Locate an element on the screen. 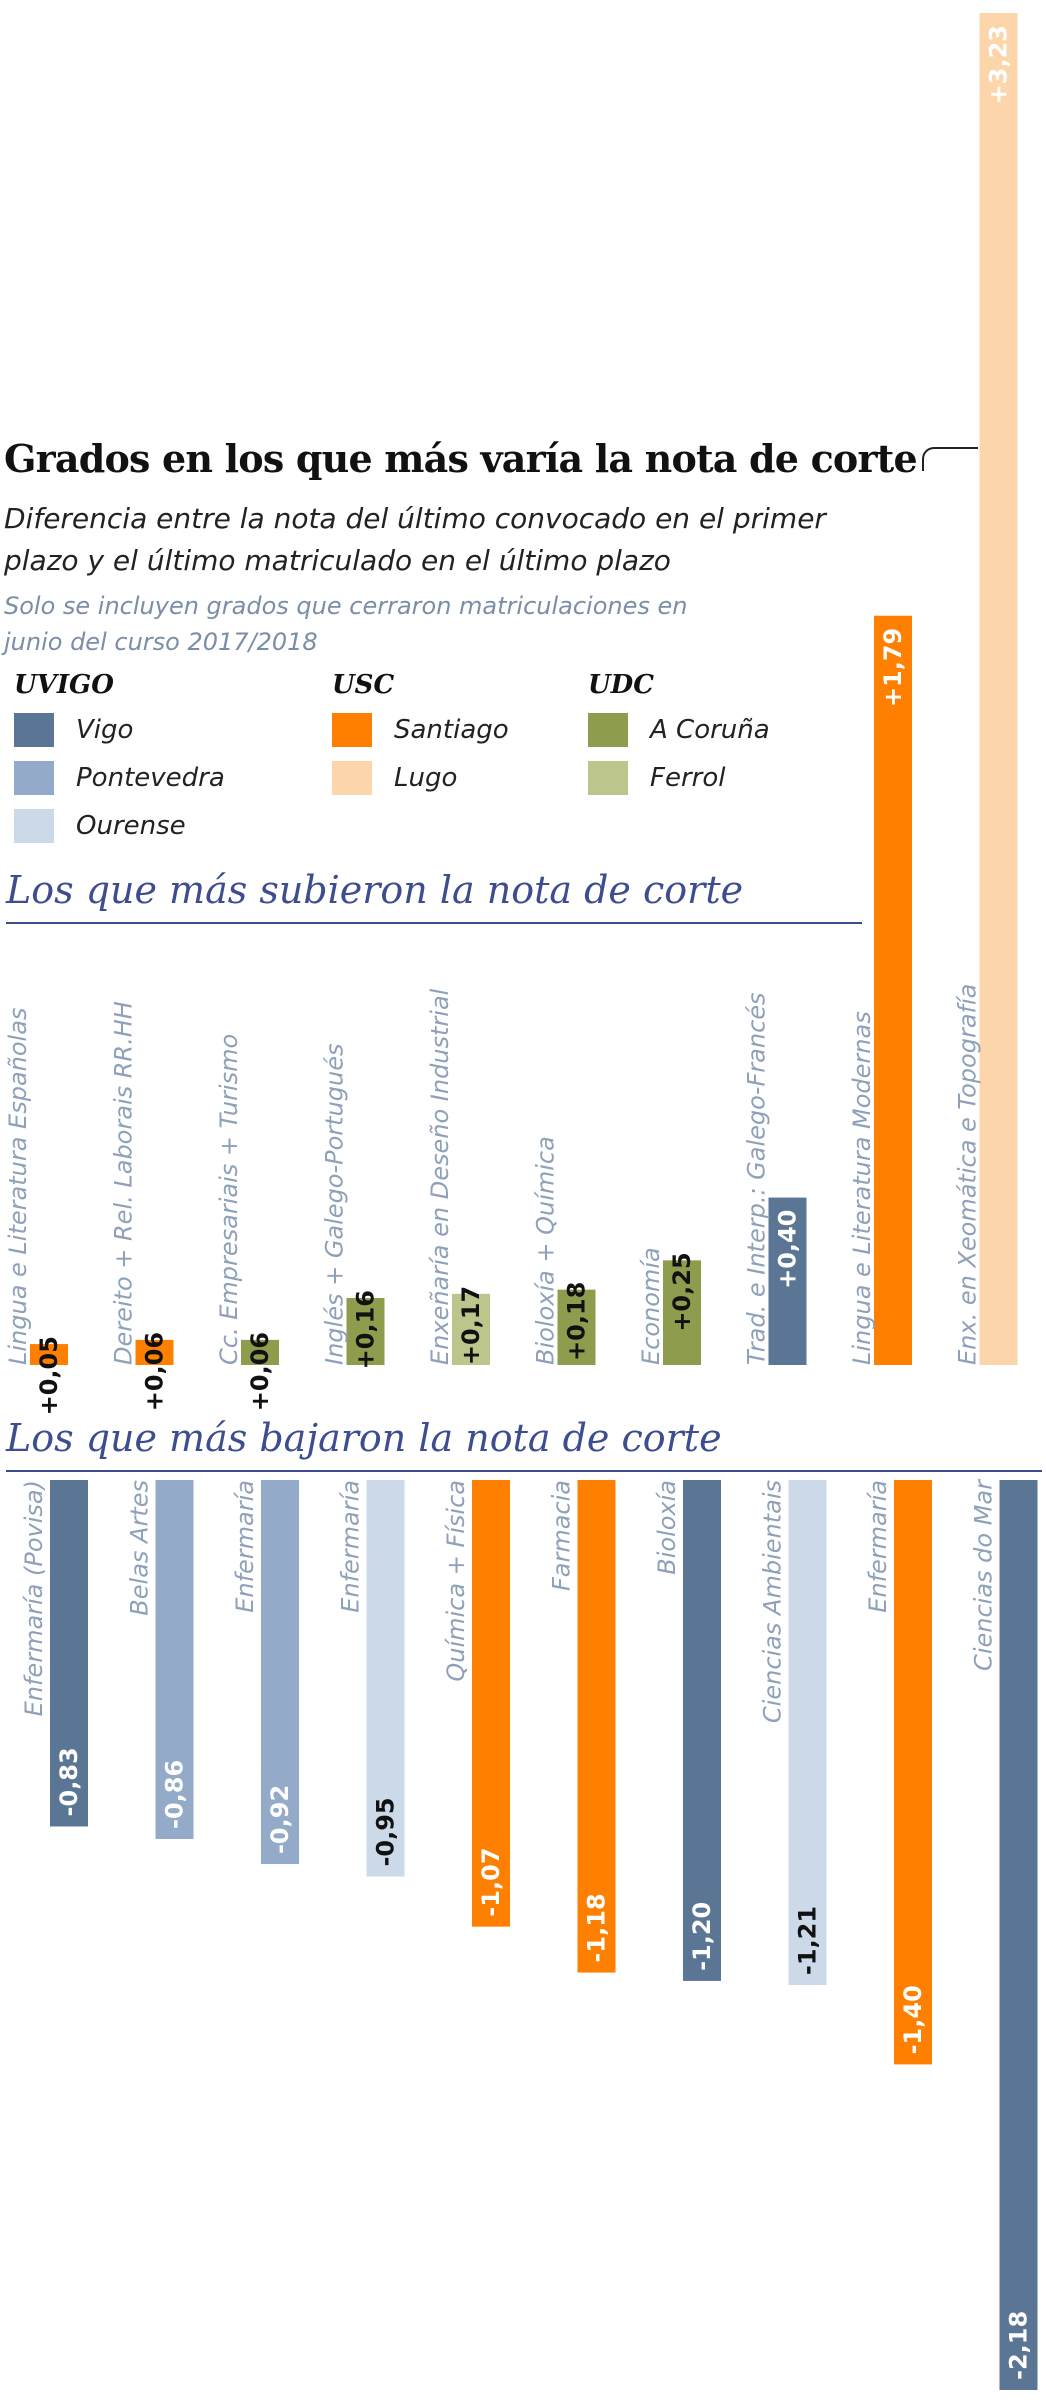 Image resolution: width=1046 pixels, height=2400 pixels. value-label: +3,23 is located at coordinates (999, 64).